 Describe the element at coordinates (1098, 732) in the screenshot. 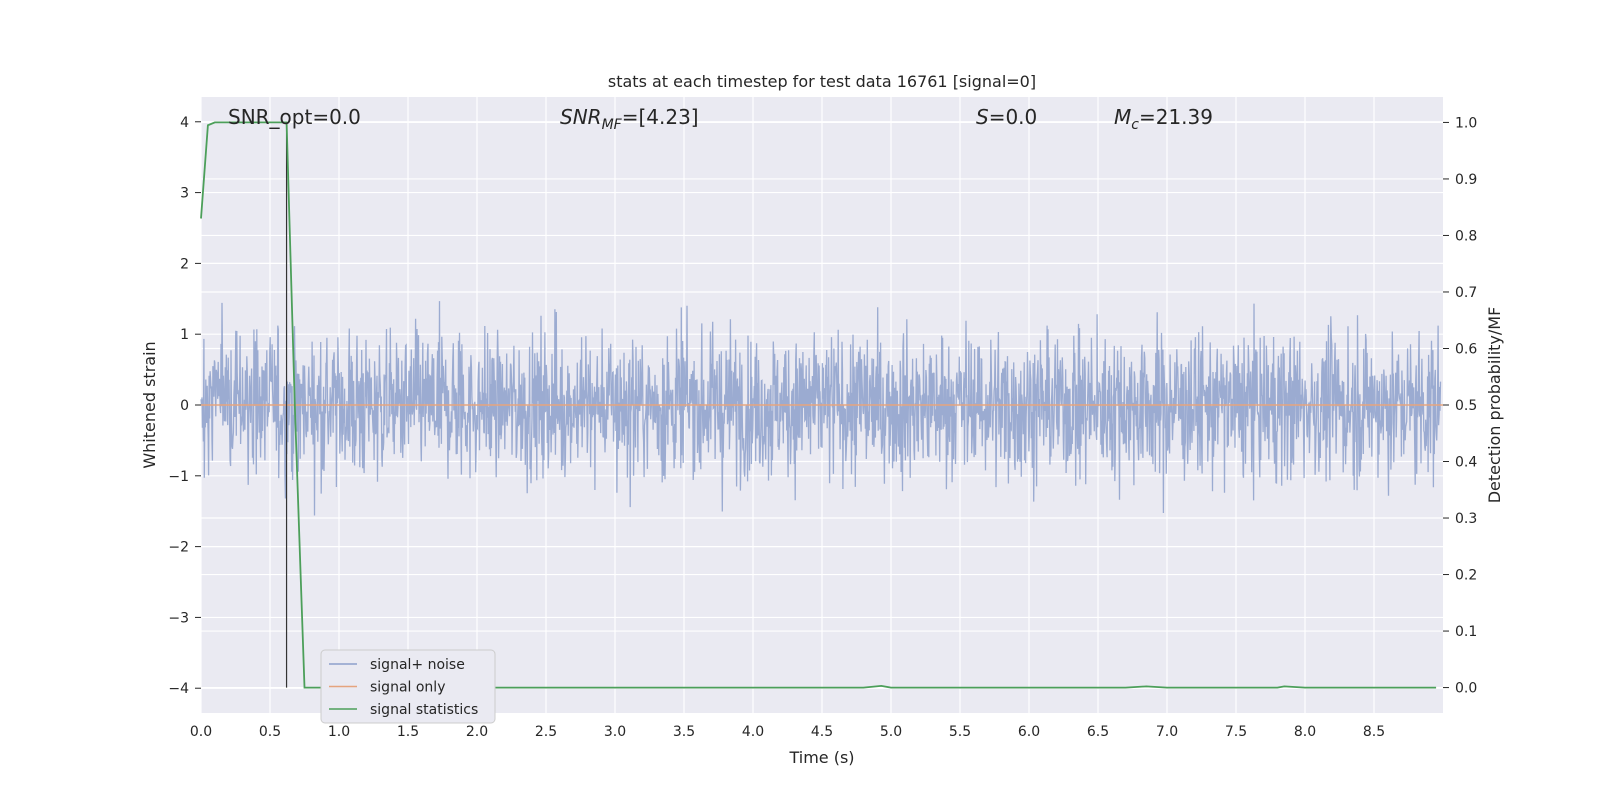

I see `x-tick-label: 6.5` at that location.